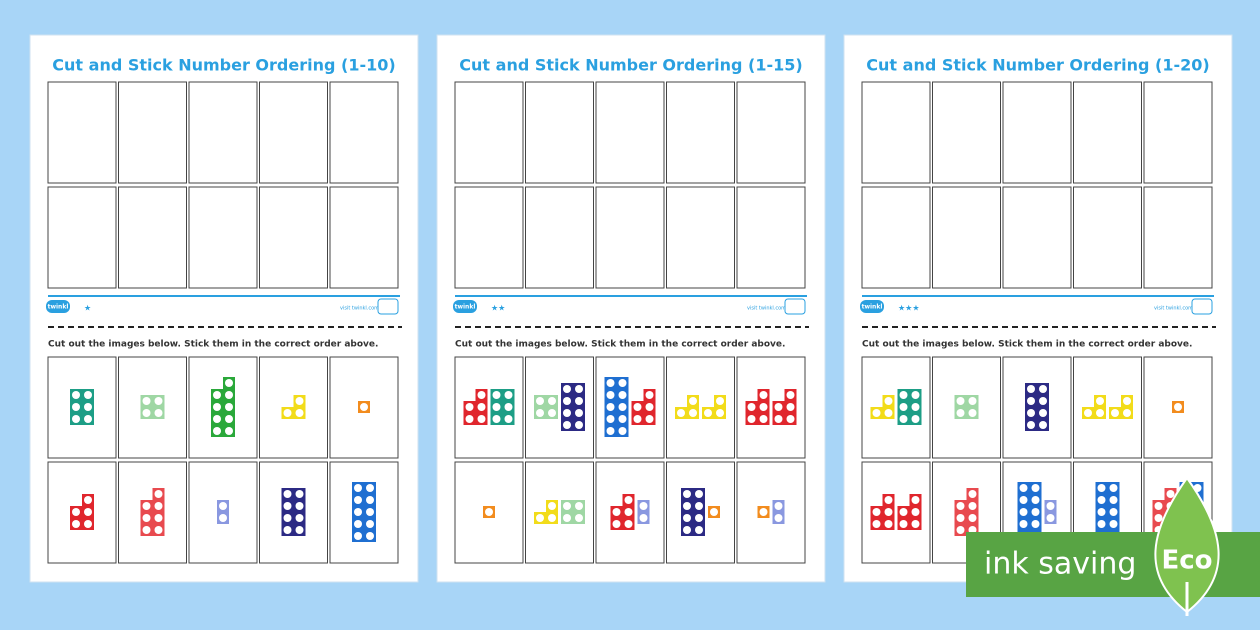 The height and width of the screenshot is (630, 1260). Describe the element at coordinates (1037, 65) in the screenshot. I see `sheet-title: Cut and Stick Number Ordering (1-20)` at that location.